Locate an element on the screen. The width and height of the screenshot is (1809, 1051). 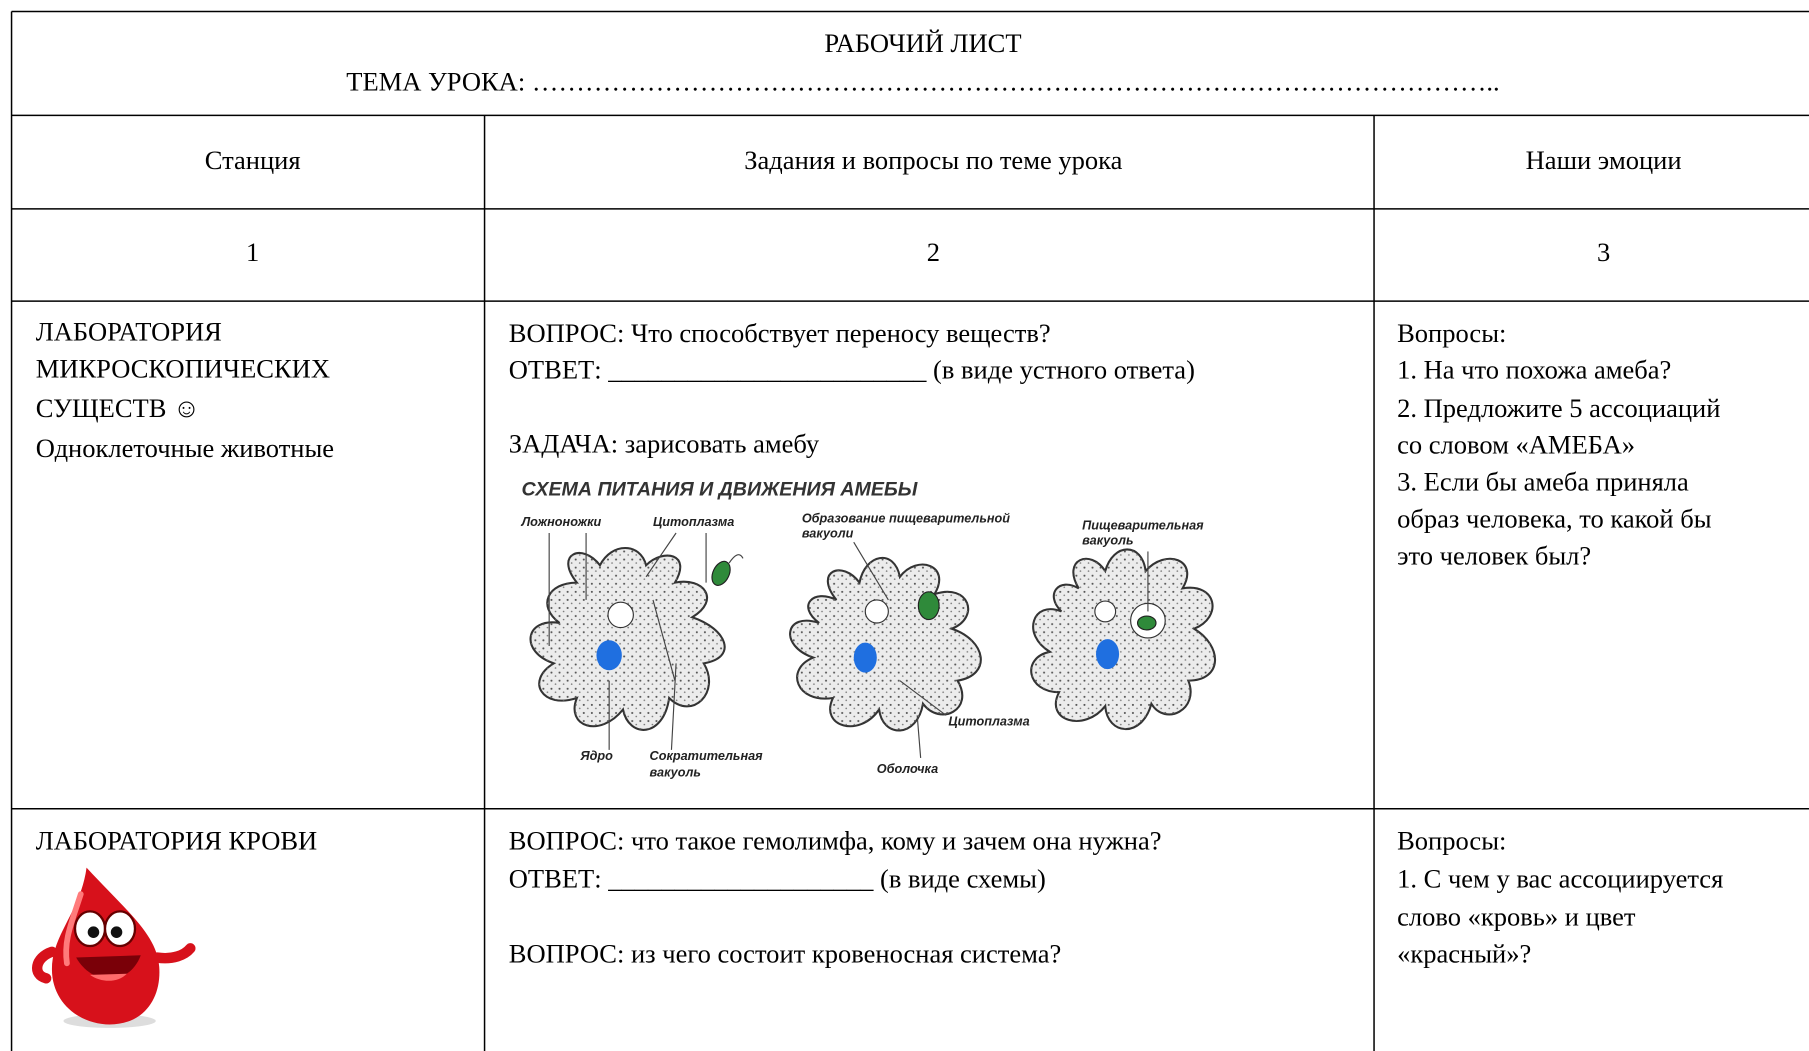
column-number: 2 is located at coordinates (933, 252).